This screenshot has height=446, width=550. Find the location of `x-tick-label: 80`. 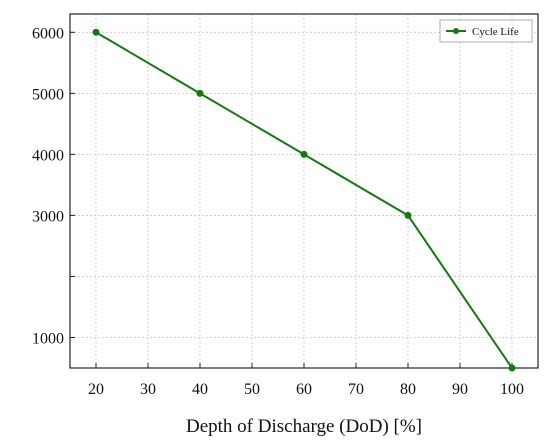

x-tick-label: 80 is located at coordinates (408, 389).